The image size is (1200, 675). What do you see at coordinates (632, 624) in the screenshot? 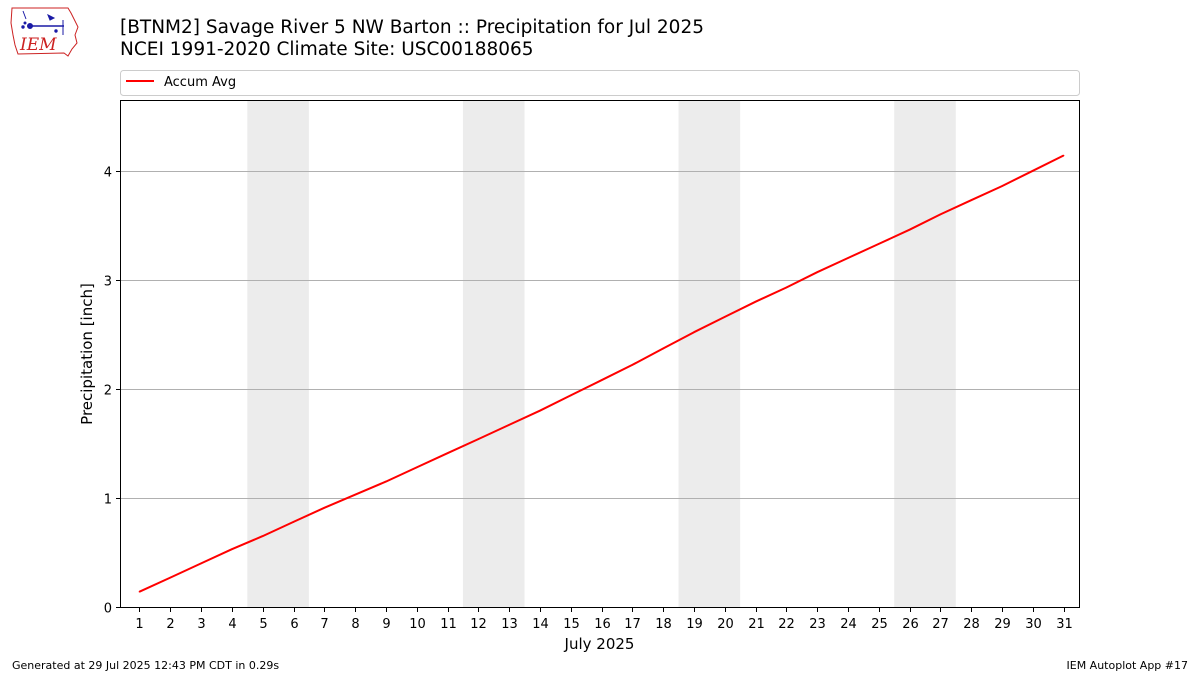
I see `x-tick-label-17: 17` at bounding box center [632, 624].